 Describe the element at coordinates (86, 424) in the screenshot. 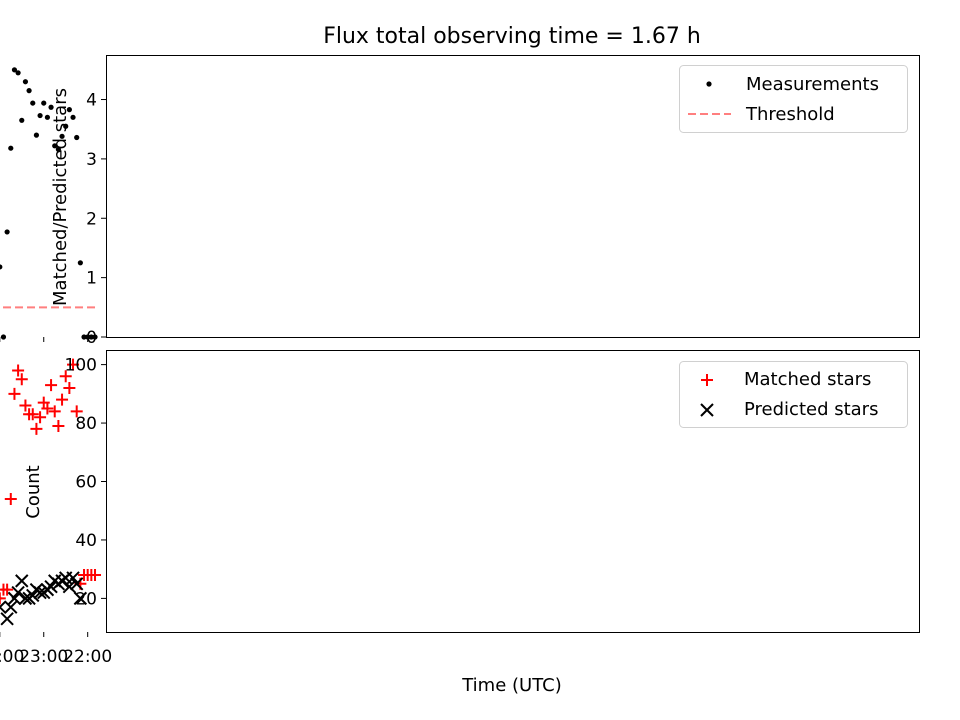

I see `y-tick-label: 80` at that location.